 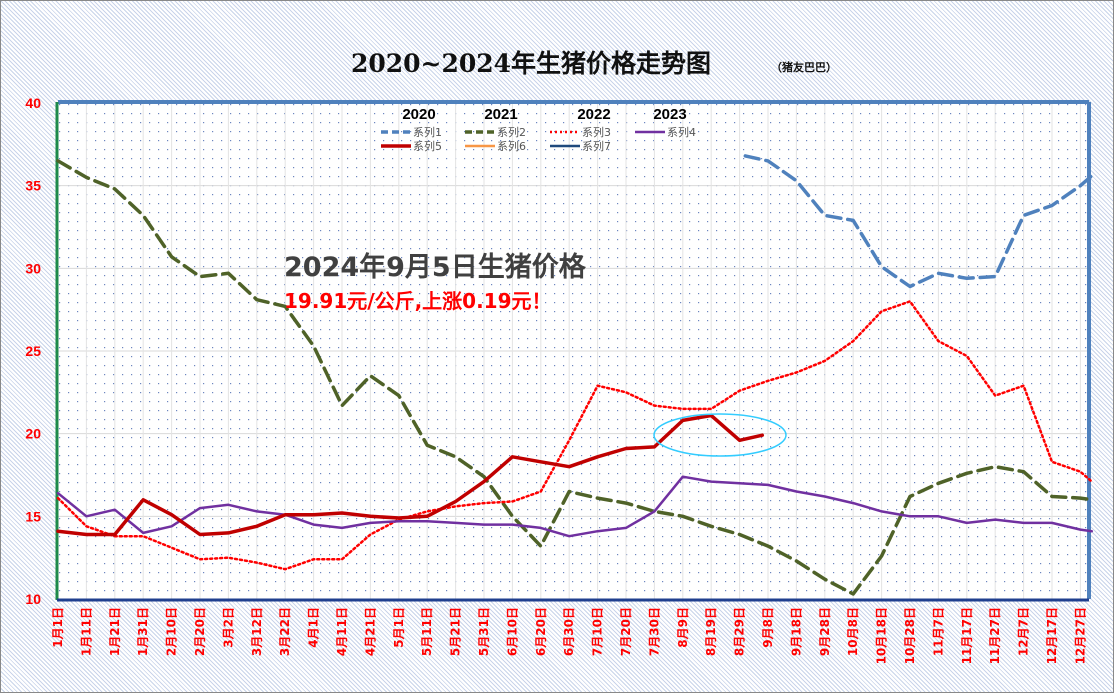 I want to click on x-tick-label: 9月8日, so click(x=768, y=627).